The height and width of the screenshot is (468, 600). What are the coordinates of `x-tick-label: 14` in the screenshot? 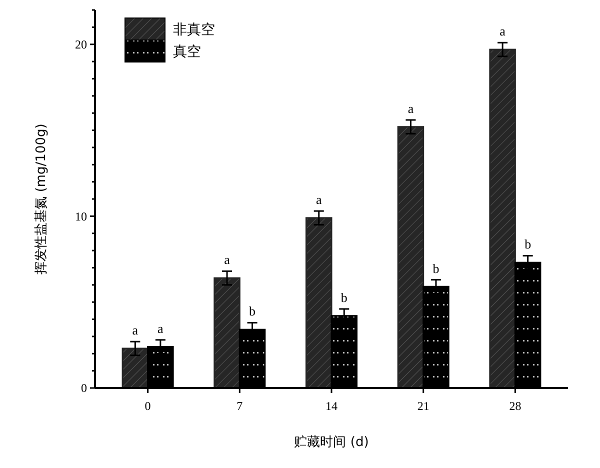 It's located at (332, 406).